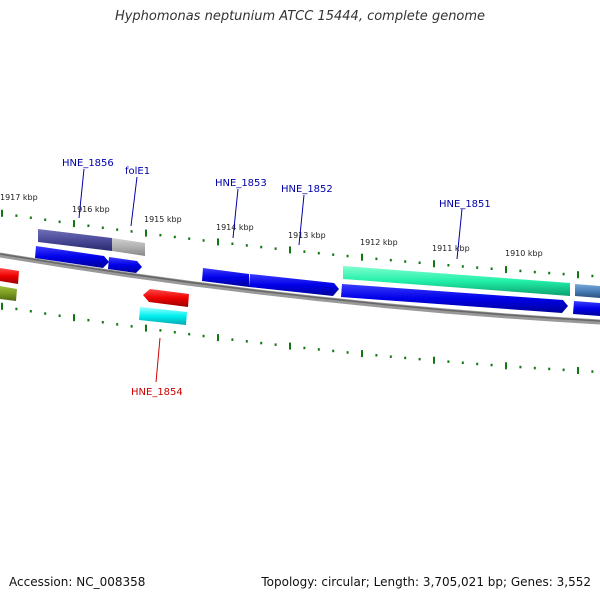 Image resolution: width=600 pixels, height=600 pixels. I want to click on kbp-label: 1910 kbp, so click(524, 253).